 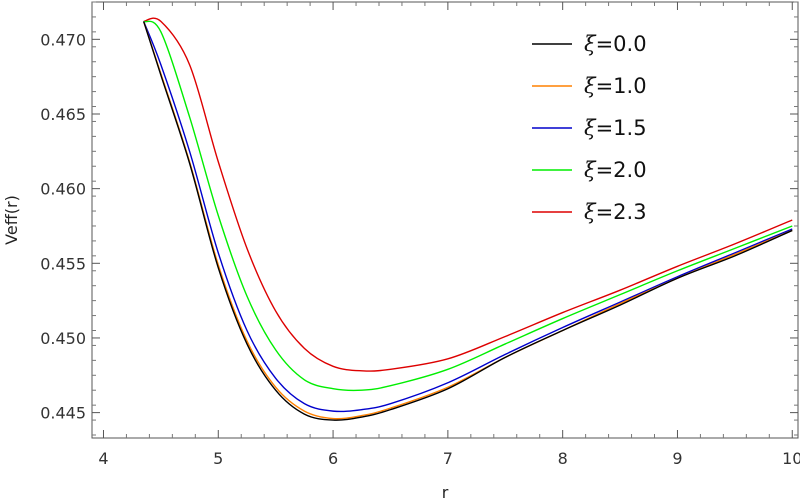 I want to click on legend-label-4: ξ=2.3, so click(x=615, y=212).